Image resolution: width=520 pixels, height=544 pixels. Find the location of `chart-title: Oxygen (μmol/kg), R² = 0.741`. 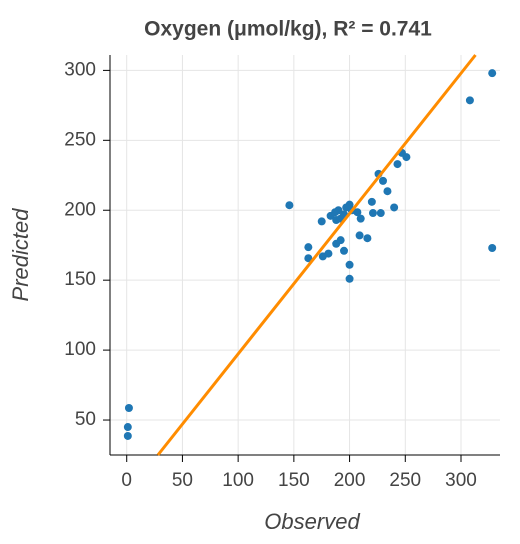

chart-title: Oxygen (μmol/kg), R² = 0.741 is located at coordinates (288, 29).